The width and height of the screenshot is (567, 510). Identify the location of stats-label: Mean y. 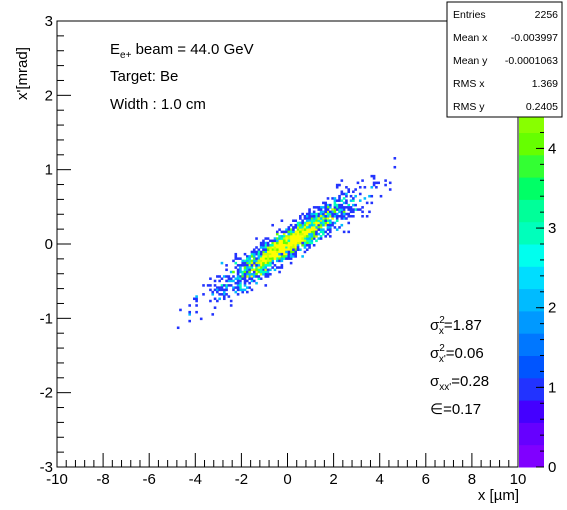
(470, 61).